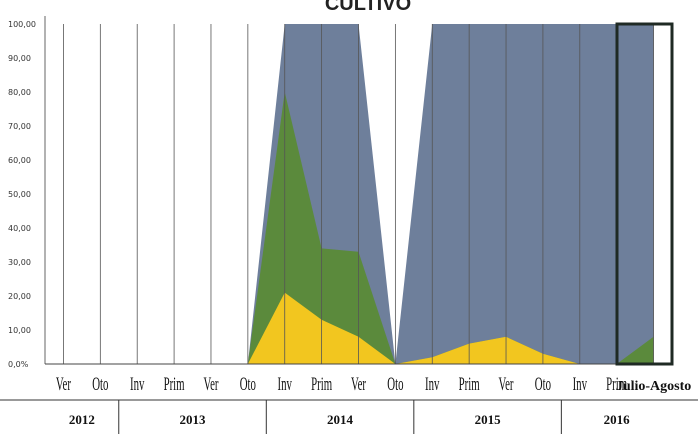 This screenshot has height=434, width=698. What do you see at coordinates (19, 262) in the screenshot?
I see `y-tick-label: 30,00` at bounding box center [19, 262].